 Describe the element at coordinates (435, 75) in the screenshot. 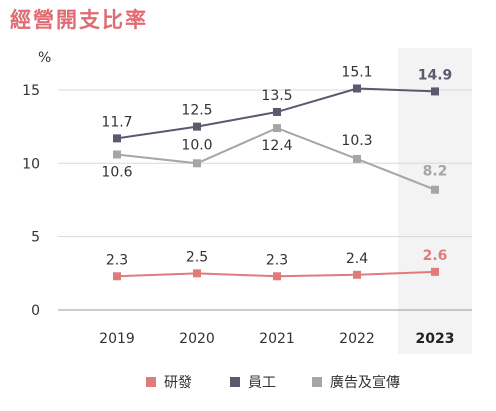

I see `data-label: 14.9` at that location.